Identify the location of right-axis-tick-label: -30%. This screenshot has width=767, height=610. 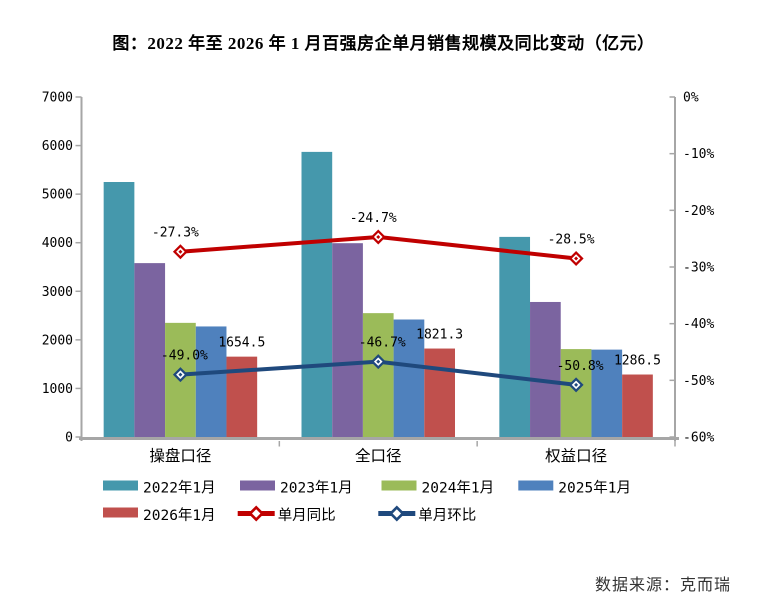
(698, 268).